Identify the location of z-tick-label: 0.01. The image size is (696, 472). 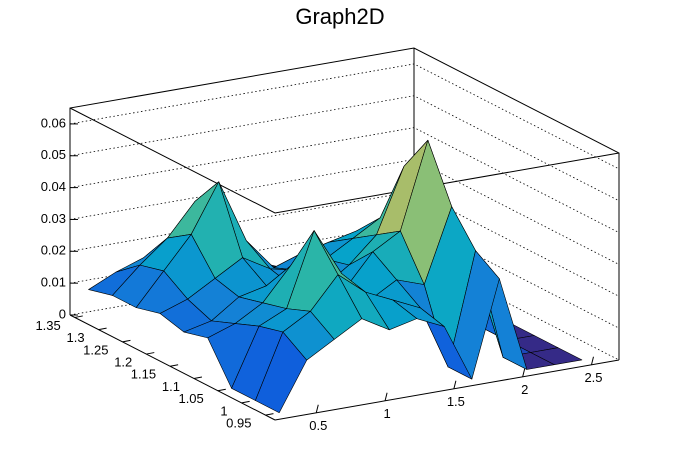
(53, 282).